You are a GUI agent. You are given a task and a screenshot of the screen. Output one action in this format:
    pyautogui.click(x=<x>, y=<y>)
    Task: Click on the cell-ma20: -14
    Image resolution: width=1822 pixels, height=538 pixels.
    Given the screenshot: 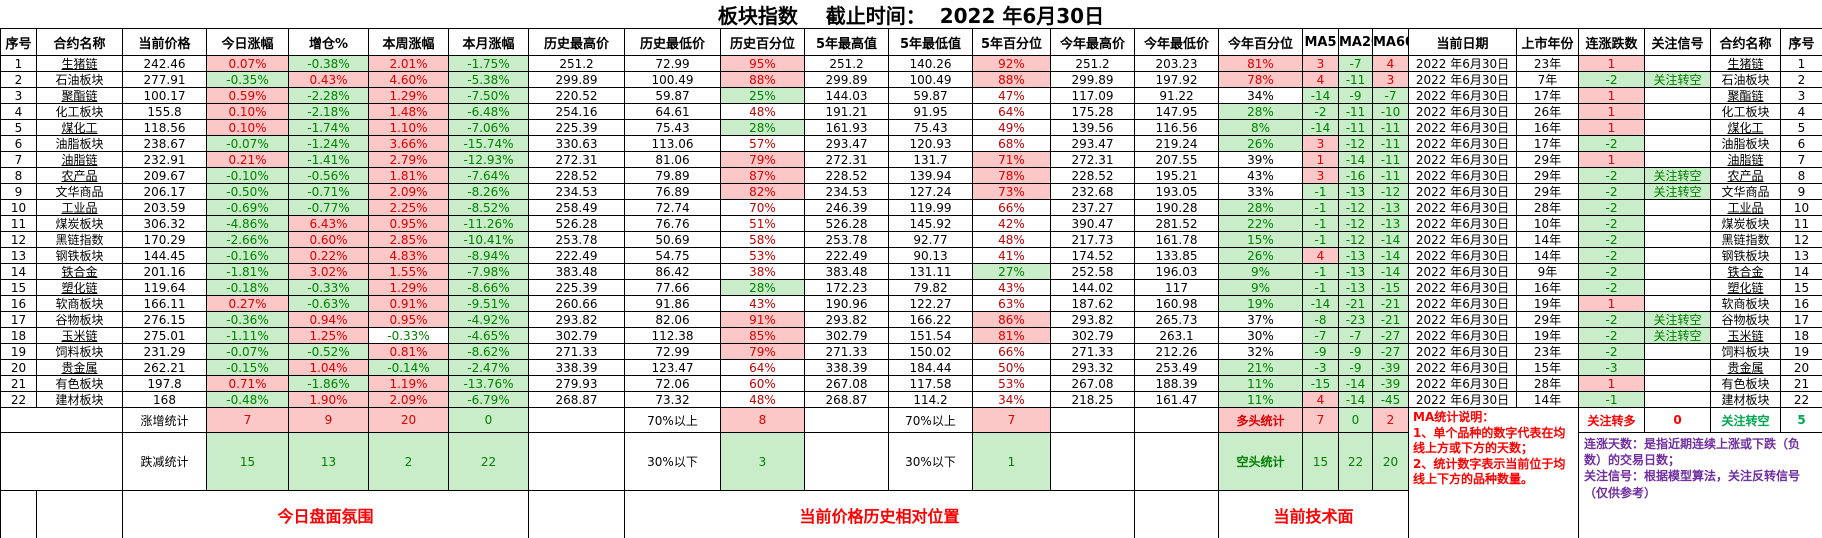 What is the action you would take?
    pyautogui.click(x=1355, y=159)
    